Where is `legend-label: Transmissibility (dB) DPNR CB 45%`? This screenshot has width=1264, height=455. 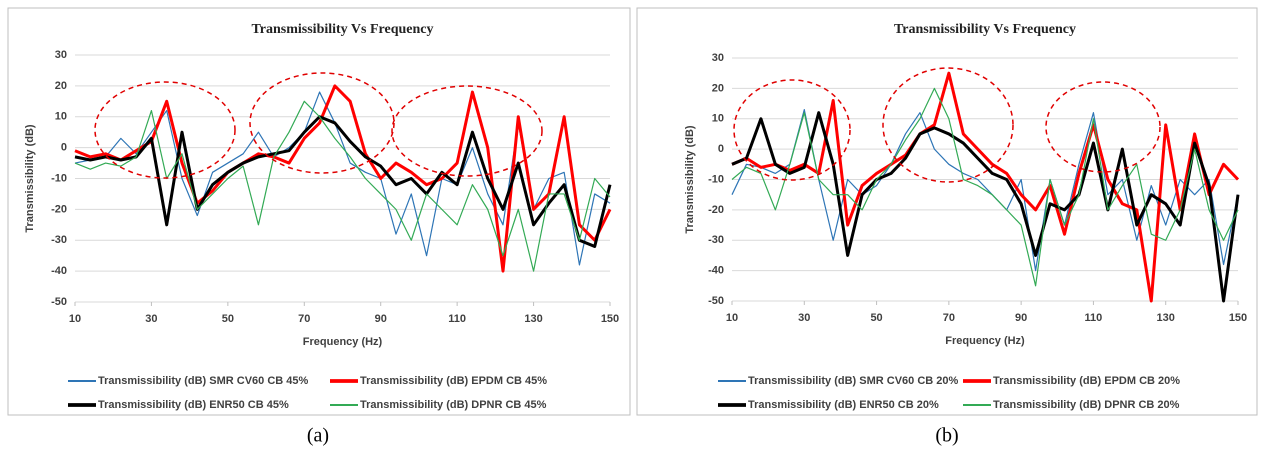
legend-label: Transmissibility (dB) DPNR CB 45% is located at coordinates (453, 405).